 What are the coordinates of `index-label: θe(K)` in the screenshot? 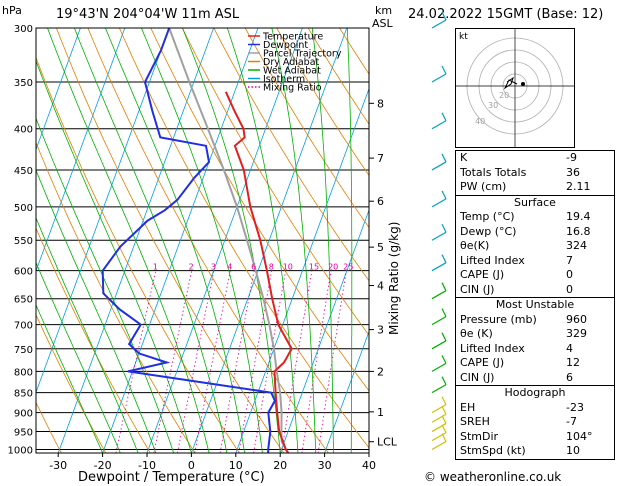 It's located at (475, 245).